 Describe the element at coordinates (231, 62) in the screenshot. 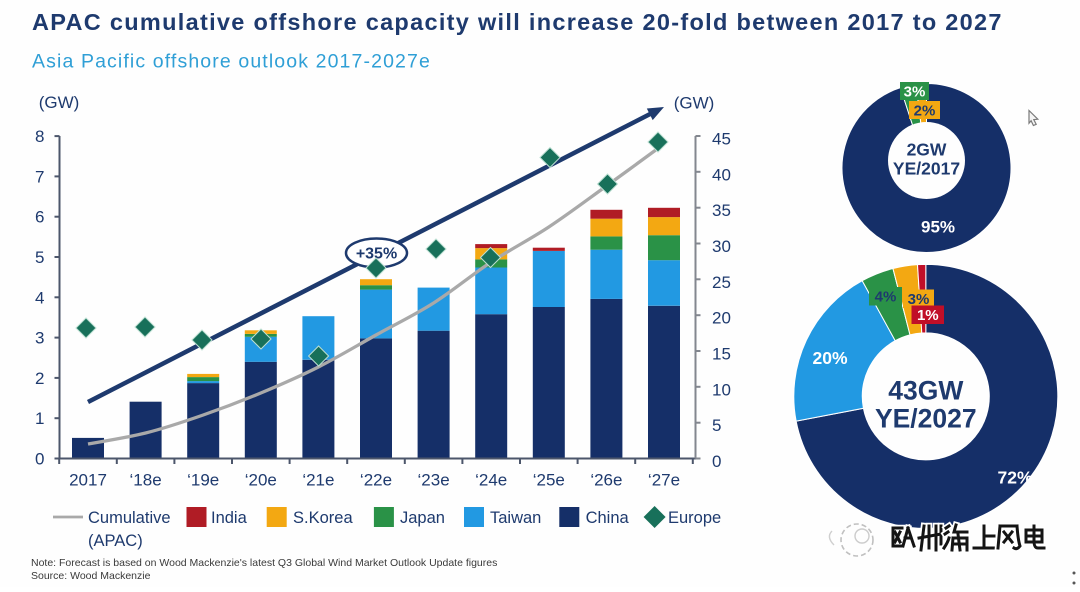

I see `svg-text:Asia Pacific offshore outlook: Asia Pacific offshore outlook 2017-2027e` at that location.